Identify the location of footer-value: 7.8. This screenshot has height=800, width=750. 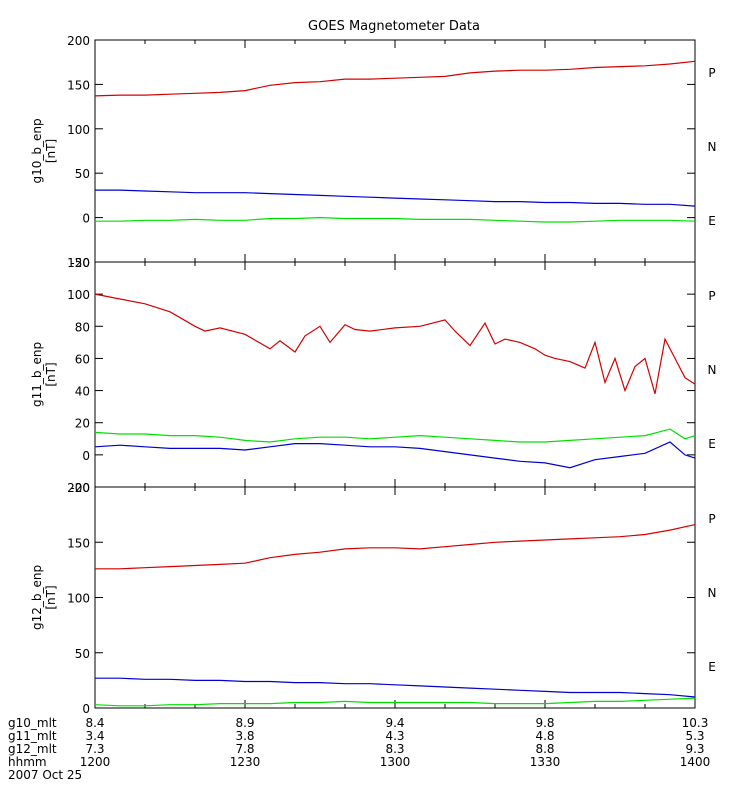
(244, 749).